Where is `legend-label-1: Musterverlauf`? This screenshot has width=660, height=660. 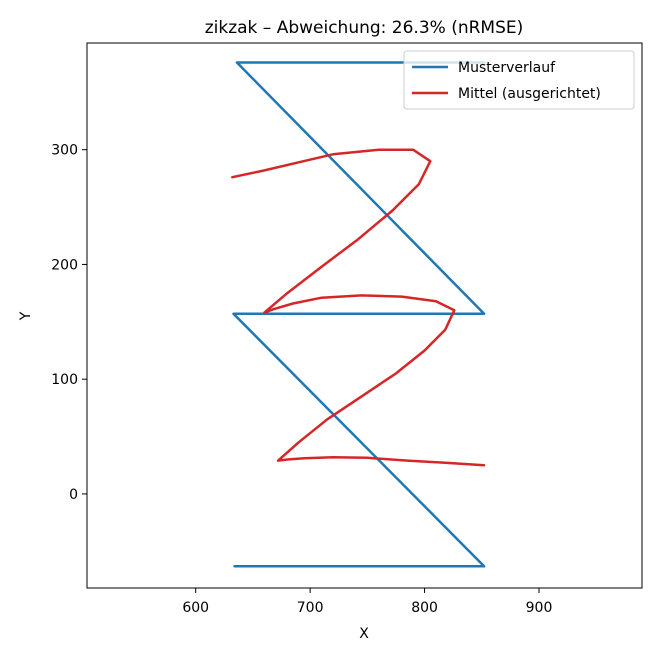 legend-label-1: Musterverlauf is located at coordinates (507, 68).